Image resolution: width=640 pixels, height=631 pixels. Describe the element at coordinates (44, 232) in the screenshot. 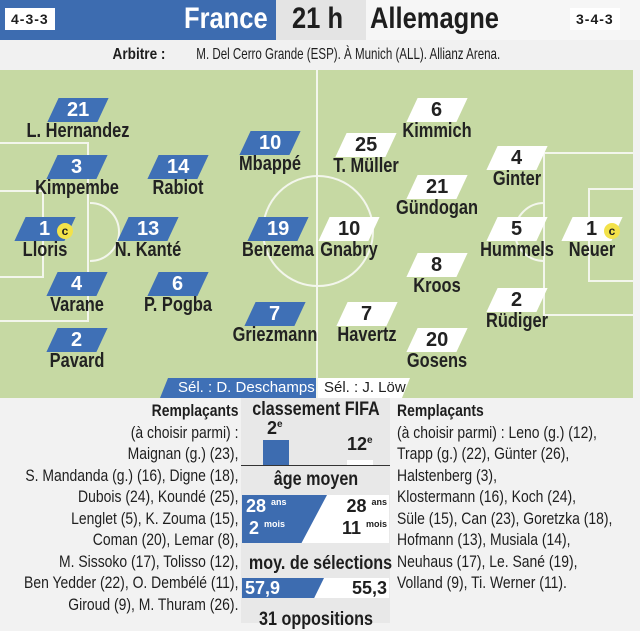

I see `home-penalty-box` at that location.